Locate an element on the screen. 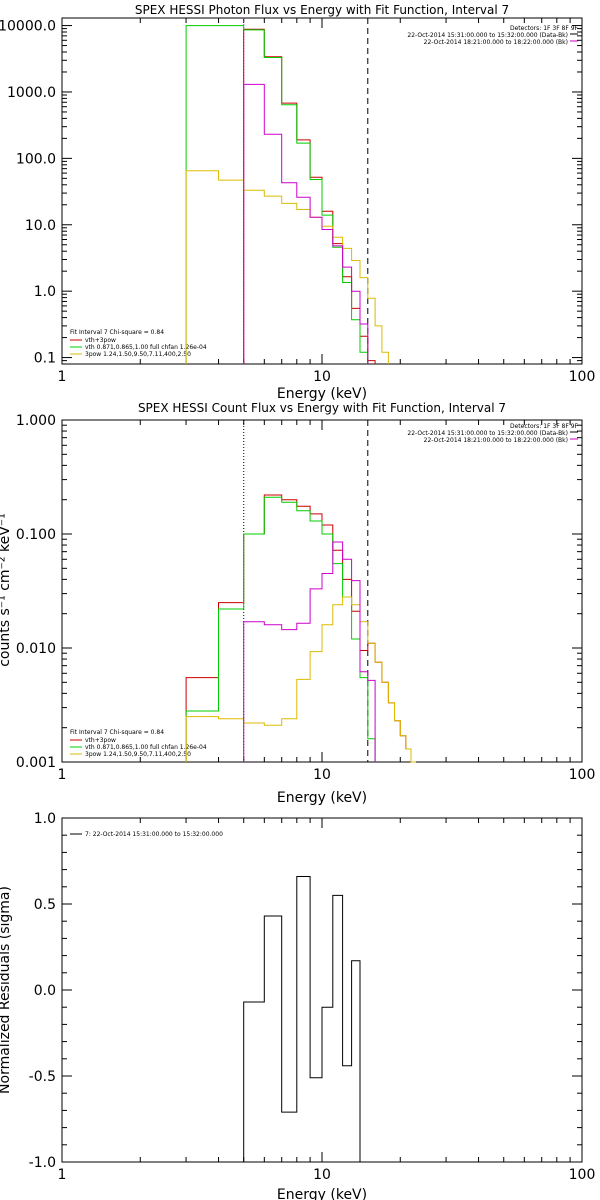  y-tick-label: 0.001 is located at coordinates (36, 763).